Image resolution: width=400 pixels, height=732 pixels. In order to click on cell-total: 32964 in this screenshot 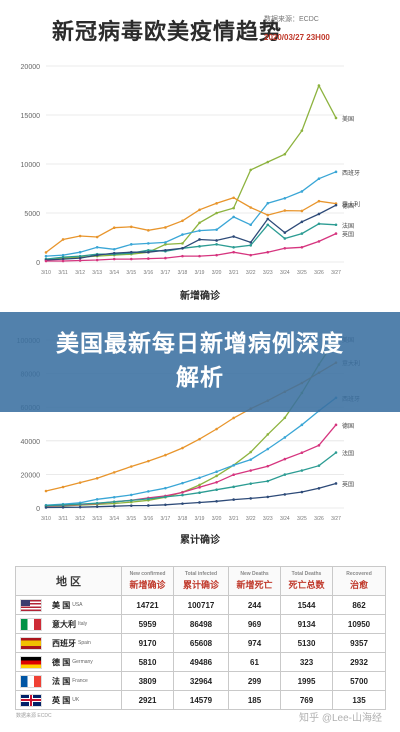, I will do `click(201, 681)`.